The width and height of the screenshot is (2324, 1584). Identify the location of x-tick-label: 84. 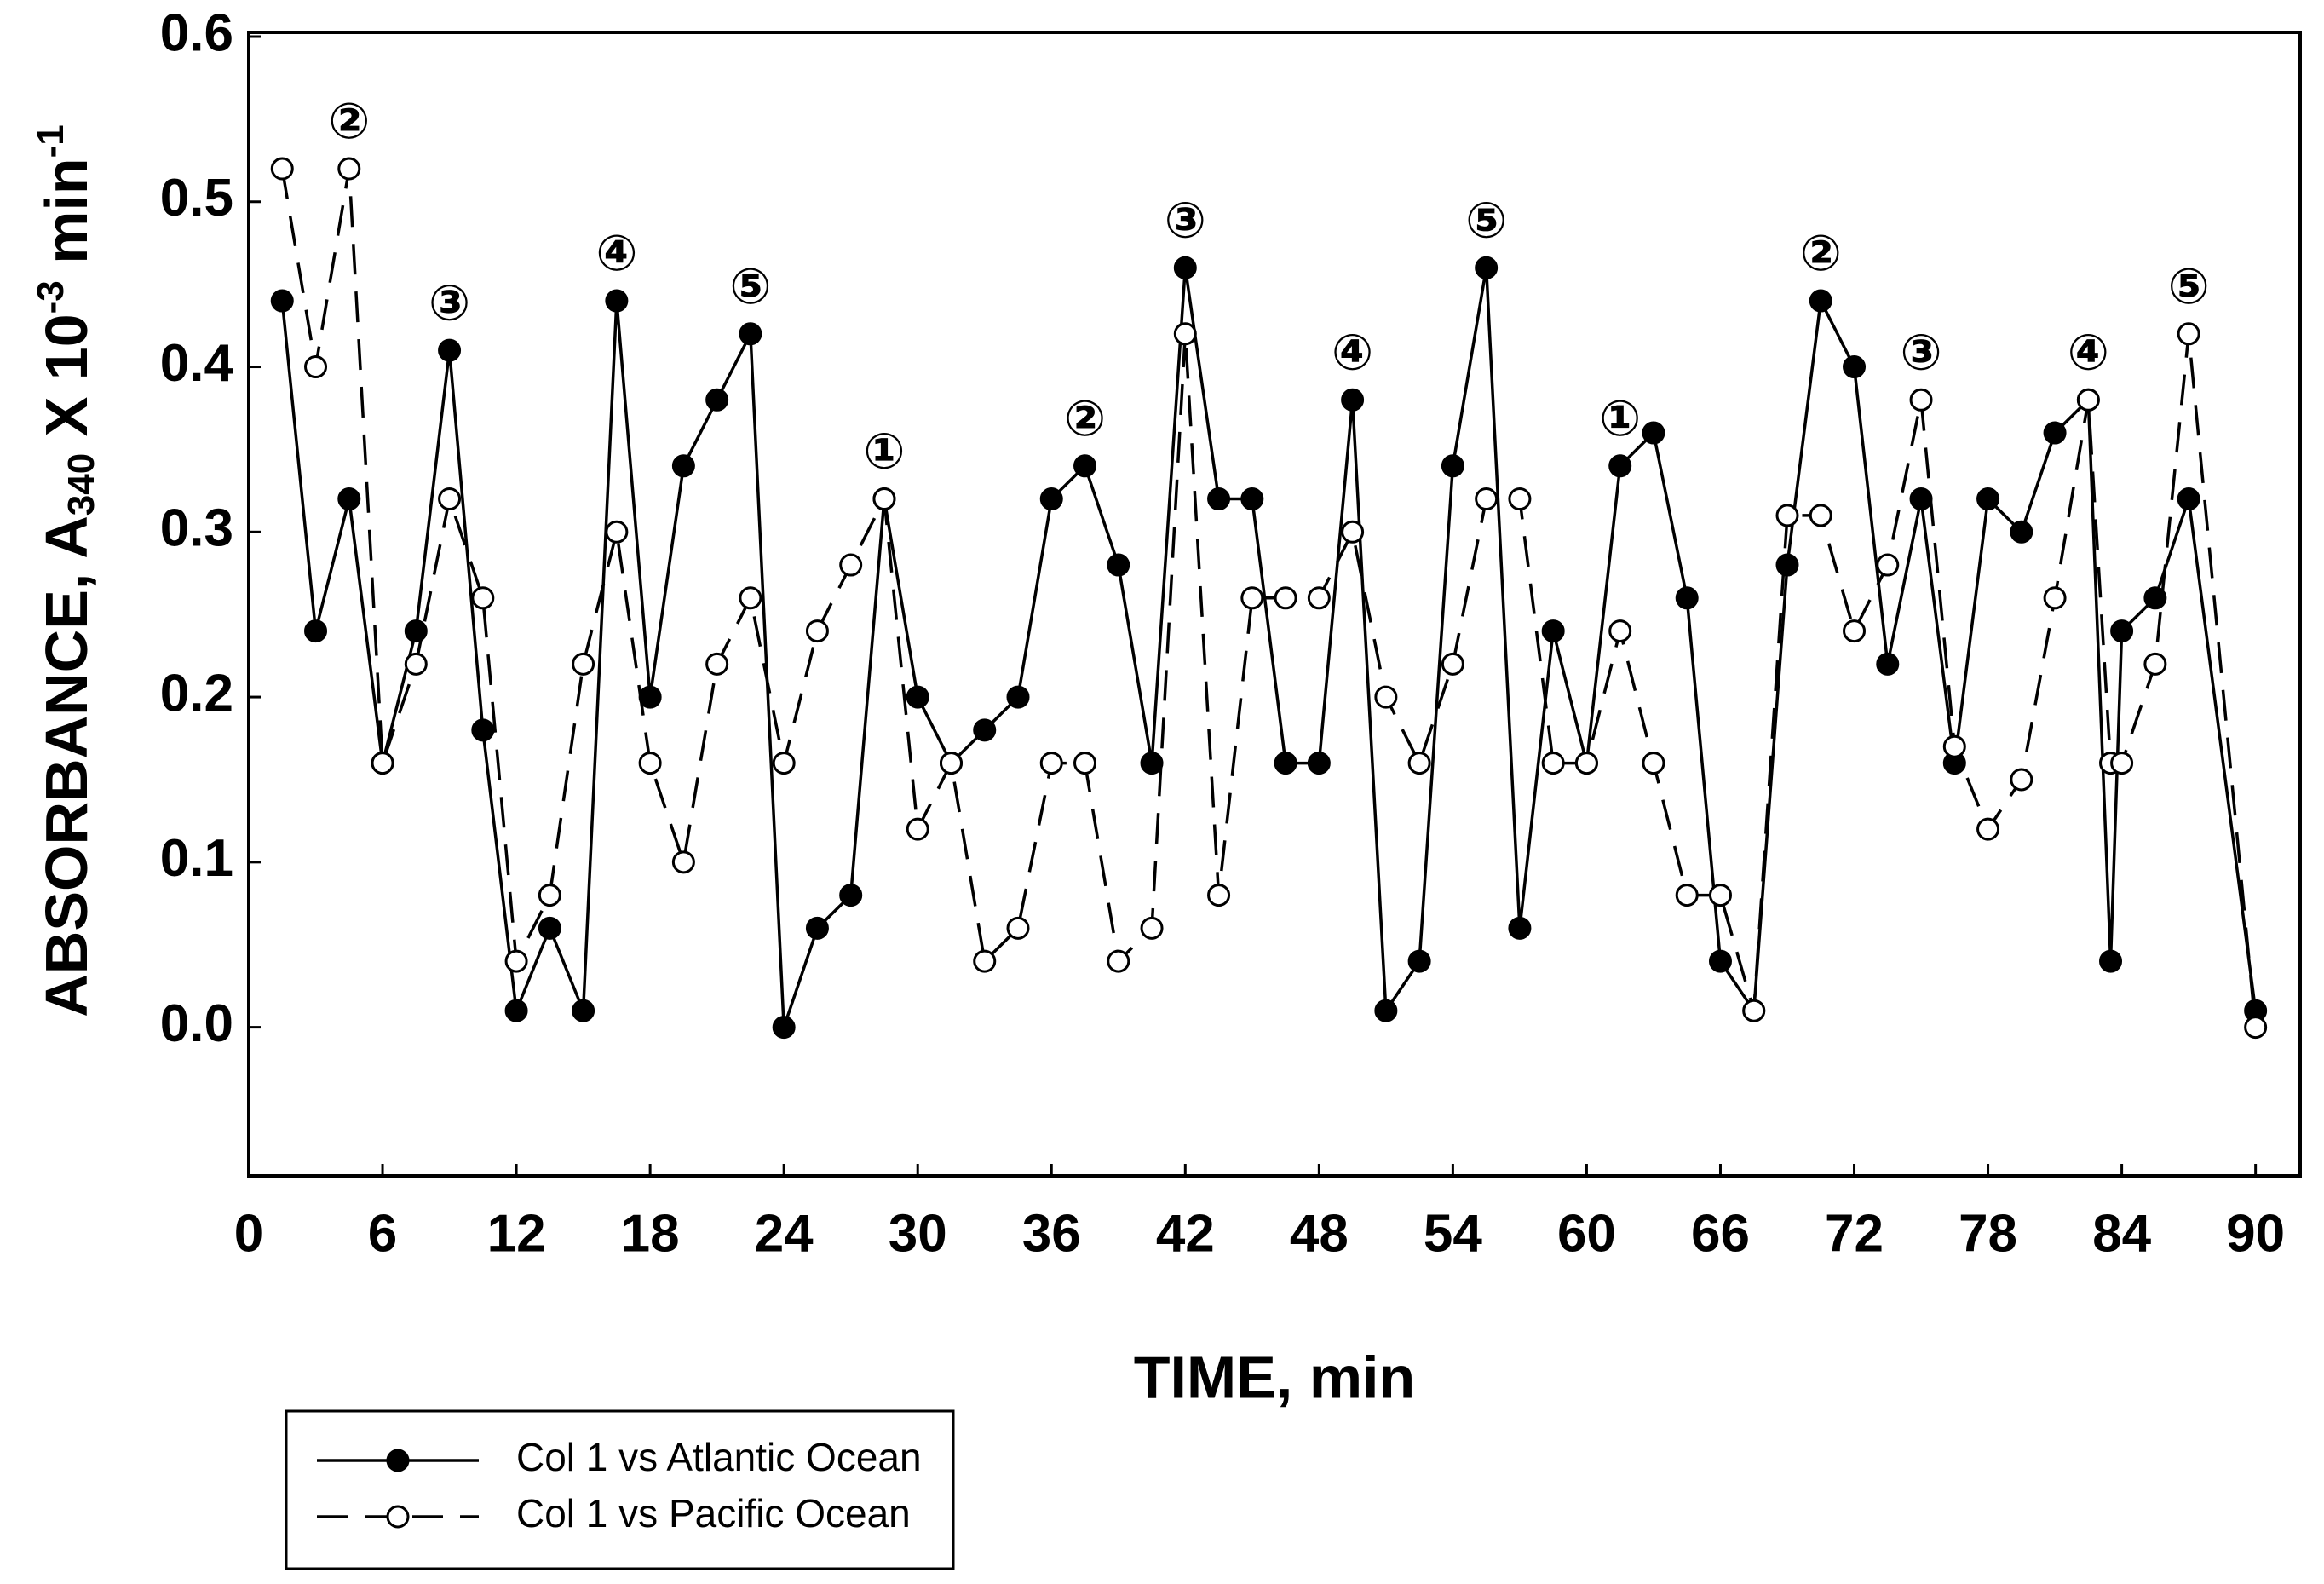
(2121, 1234).